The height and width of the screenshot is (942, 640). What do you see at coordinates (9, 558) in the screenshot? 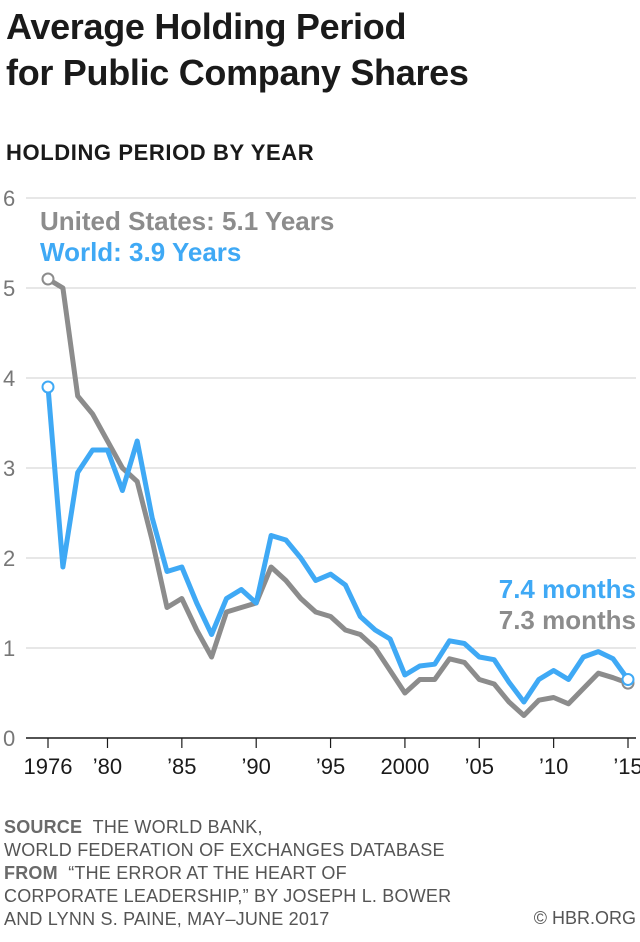
I see `y-tick-label: 2` at bounding box center [9, 558].